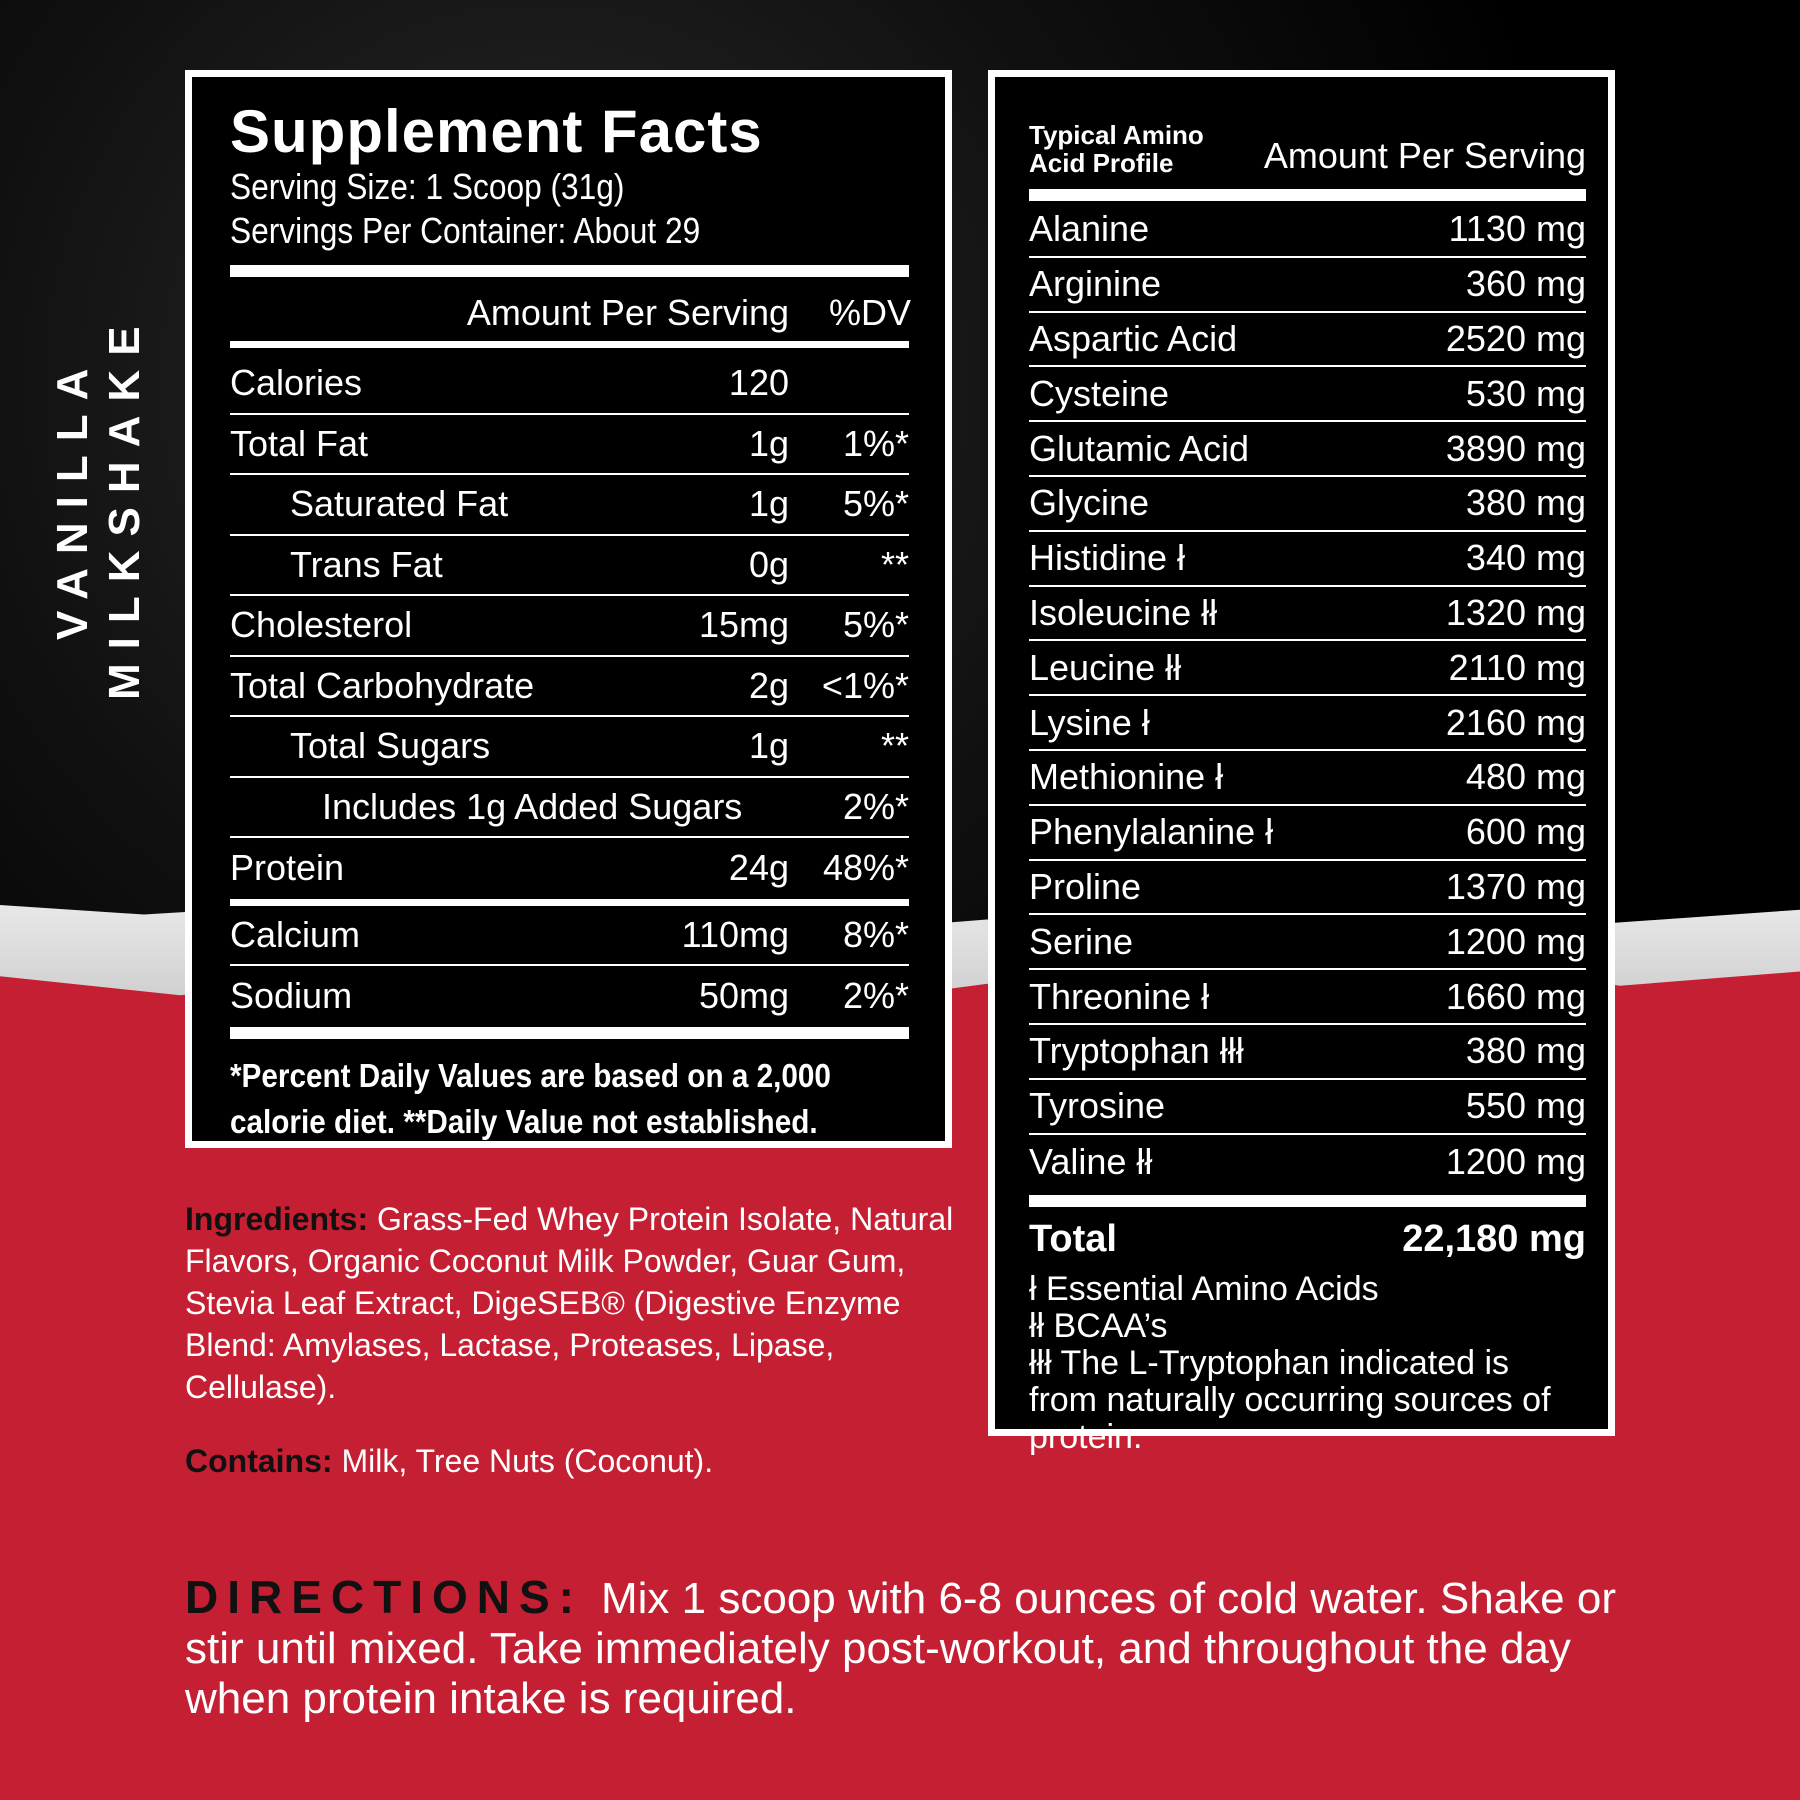 This screenshot has width=1800, height=1800. I want to click on amino-amount: 600 mg, so click(1525, 832).